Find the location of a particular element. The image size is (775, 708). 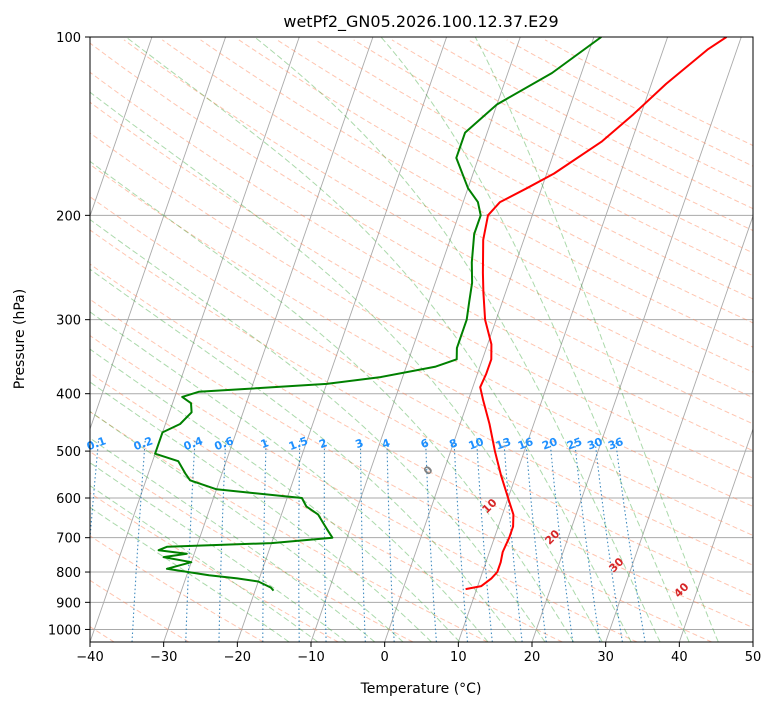

x-tick-label: −10 is located at coordinates (310, 657).